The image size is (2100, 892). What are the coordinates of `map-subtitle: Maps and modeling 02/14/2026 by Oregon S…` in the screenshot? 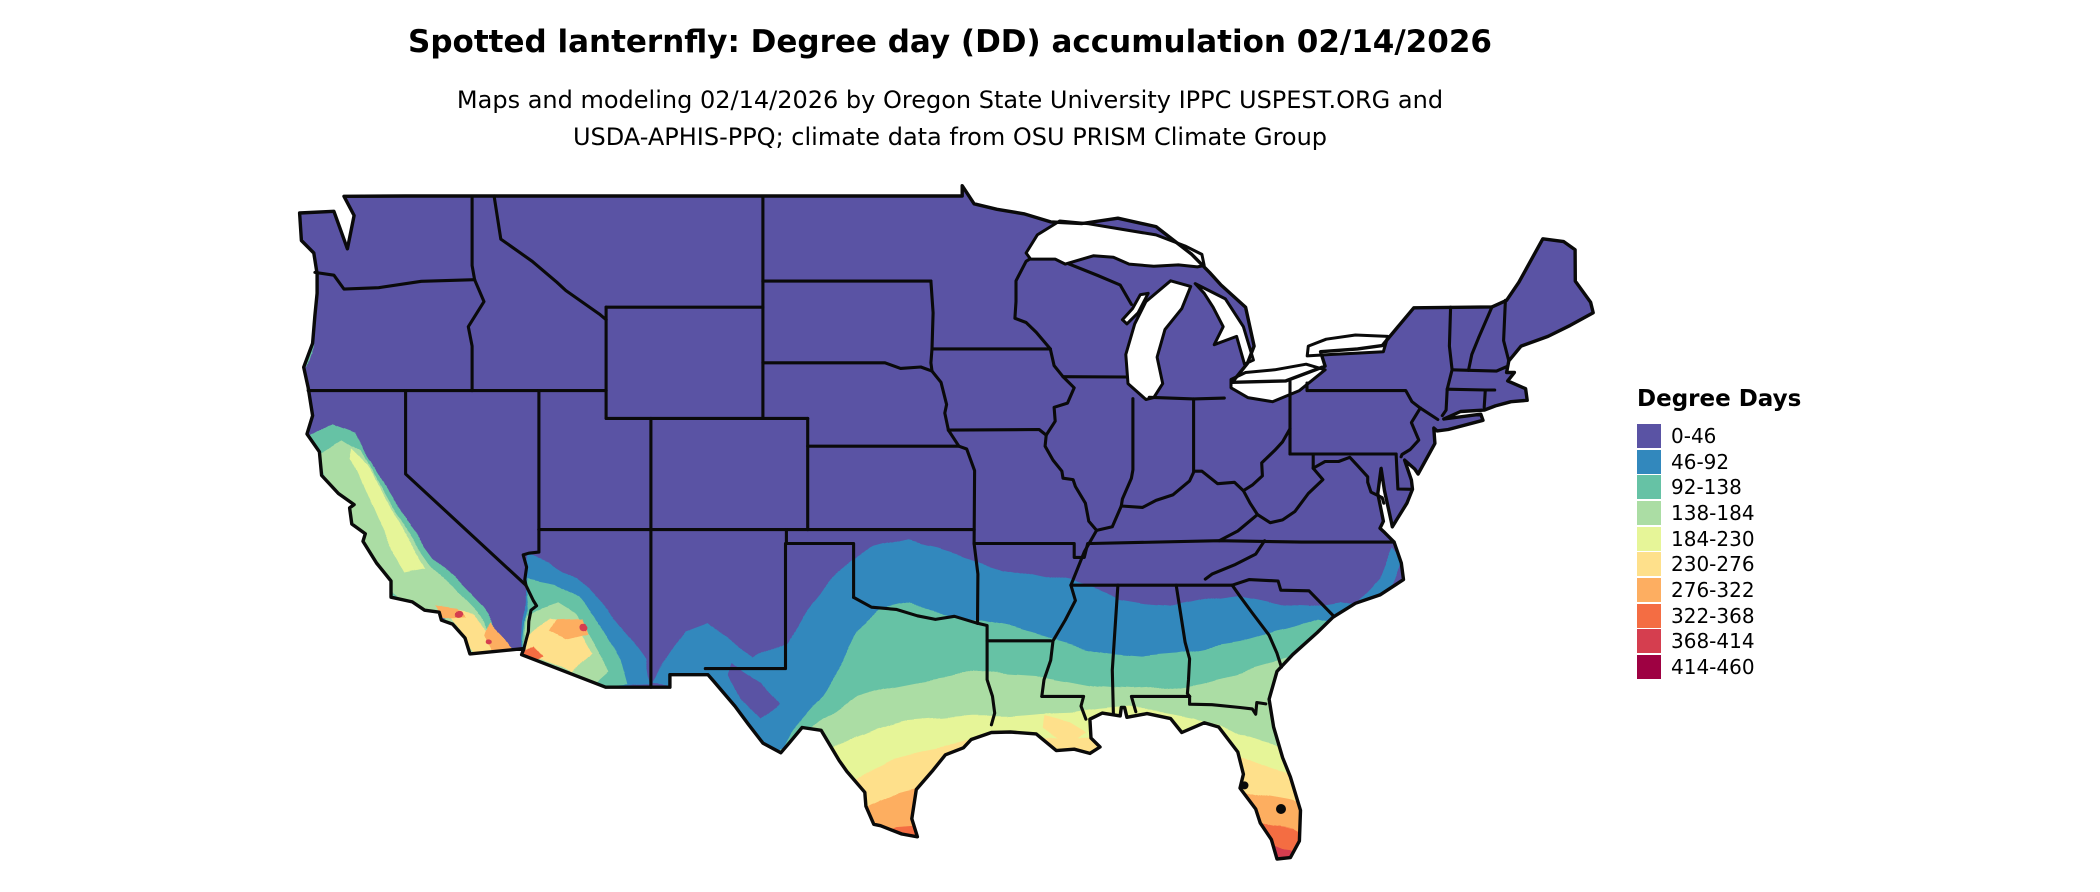 It's located at (950, 119).